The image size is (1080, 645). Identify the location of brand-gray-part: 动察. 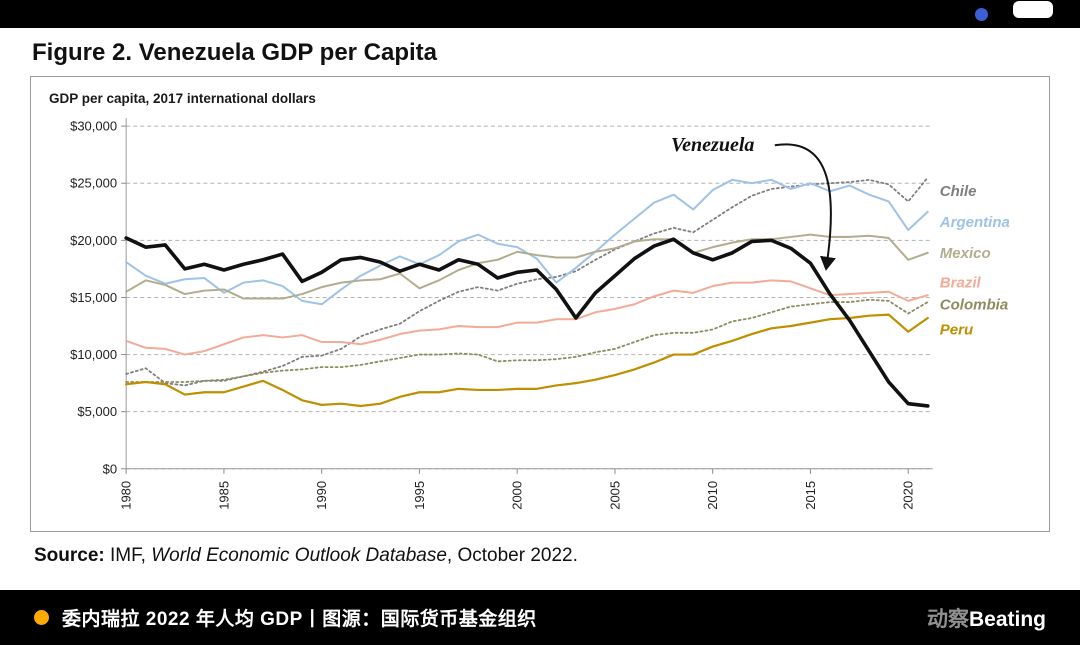
(947, 619).